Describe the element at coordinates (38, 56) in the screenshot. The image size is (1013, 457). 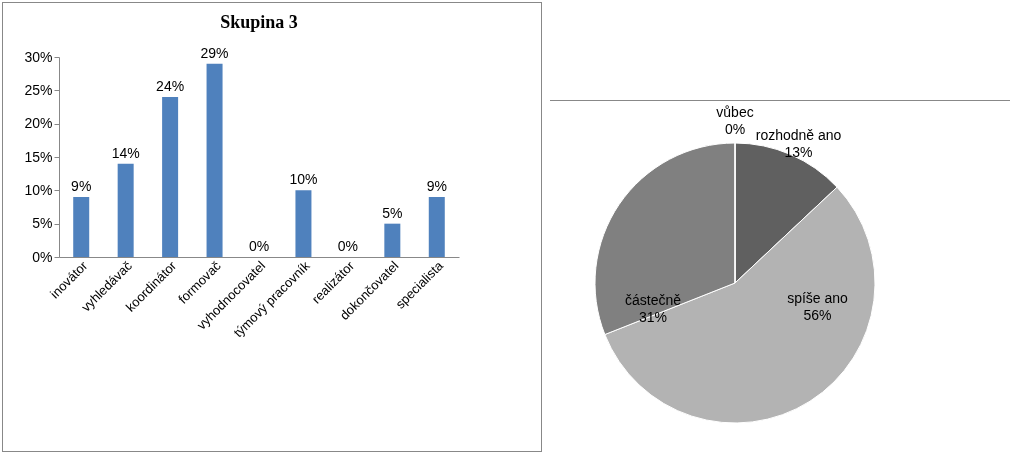
I see `y-tick-label: 30%` at that location.